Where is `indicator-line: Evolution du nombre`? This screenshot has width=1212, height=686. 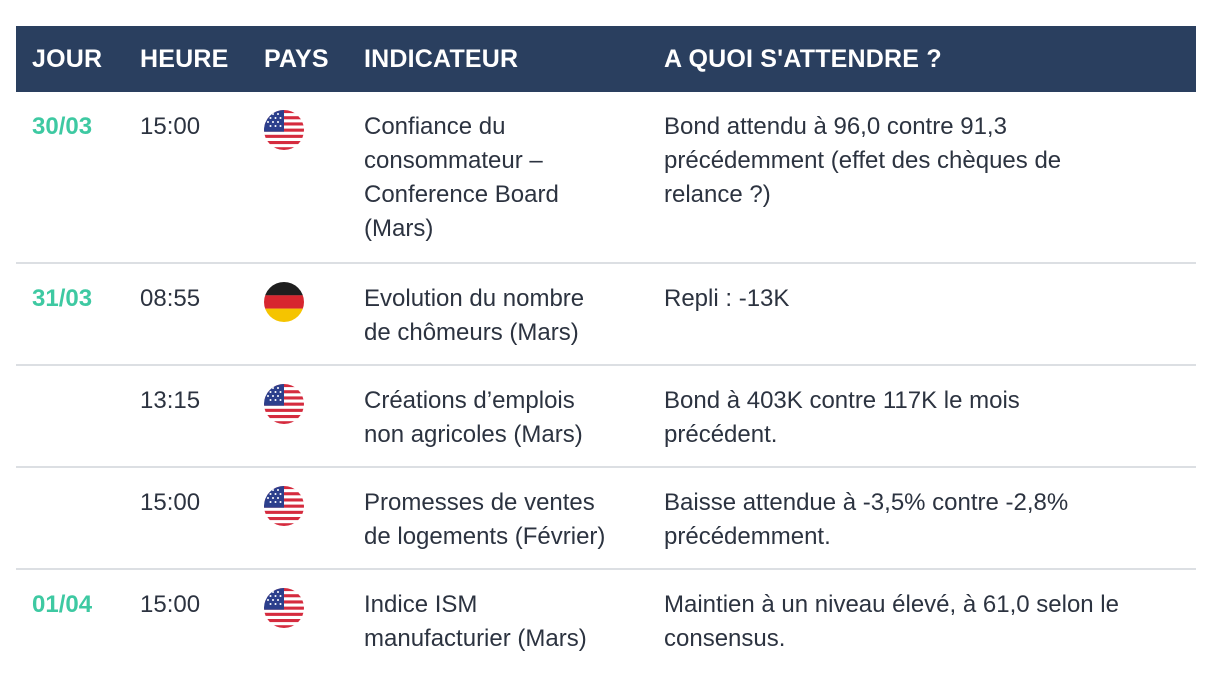
indicator-line: Evolution du nombre is located at coordinates (474, 298).